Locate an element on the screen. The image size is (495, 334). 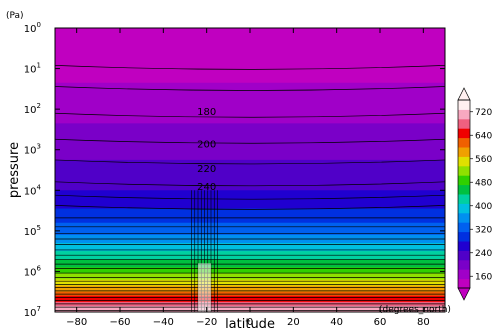
contour-label: 220 is located at coordinates (206, 169).